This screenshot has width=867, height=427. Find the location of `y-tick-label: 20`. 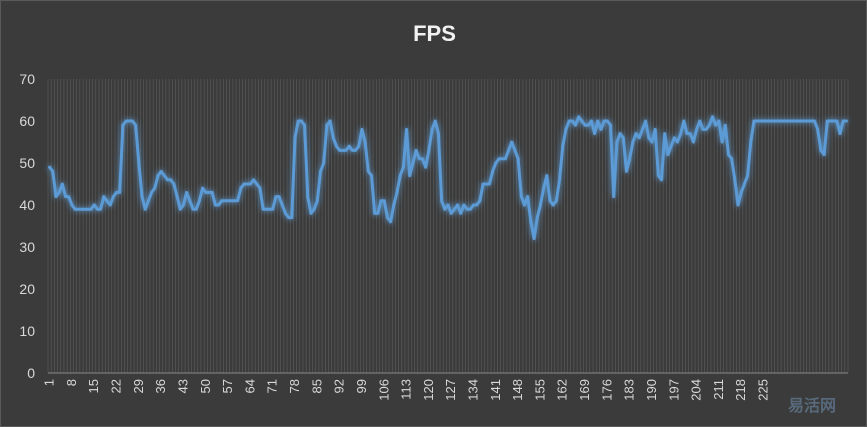

y-tick-label: 20 is located at coordinates (27, 289).